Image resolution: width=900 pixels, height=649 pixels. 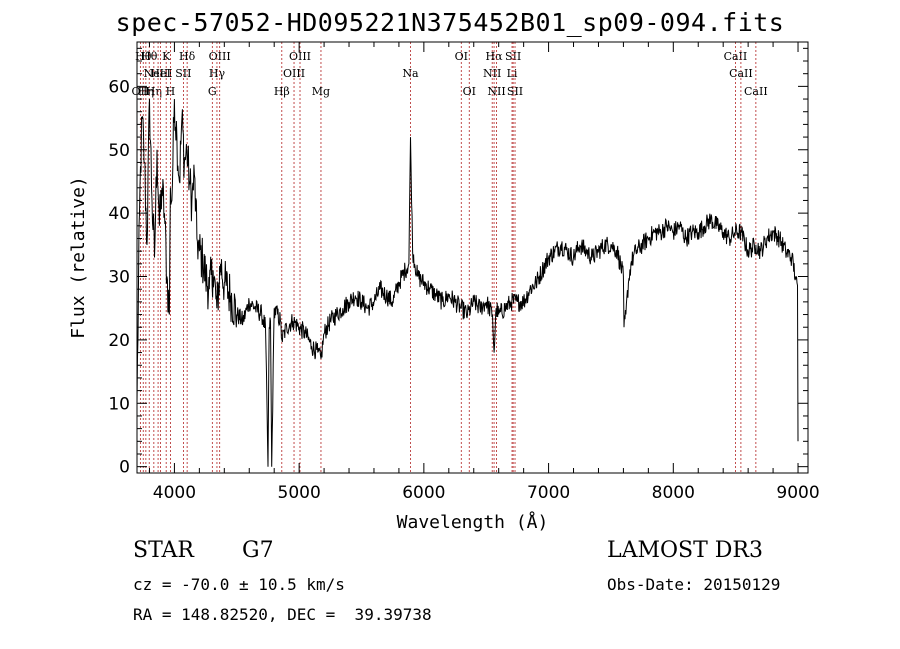 What do you see at coordinates (694, 584) in the screenshot?
I see `observation-date: Obs-Date: 20150129` at bounding box center [694, 584].